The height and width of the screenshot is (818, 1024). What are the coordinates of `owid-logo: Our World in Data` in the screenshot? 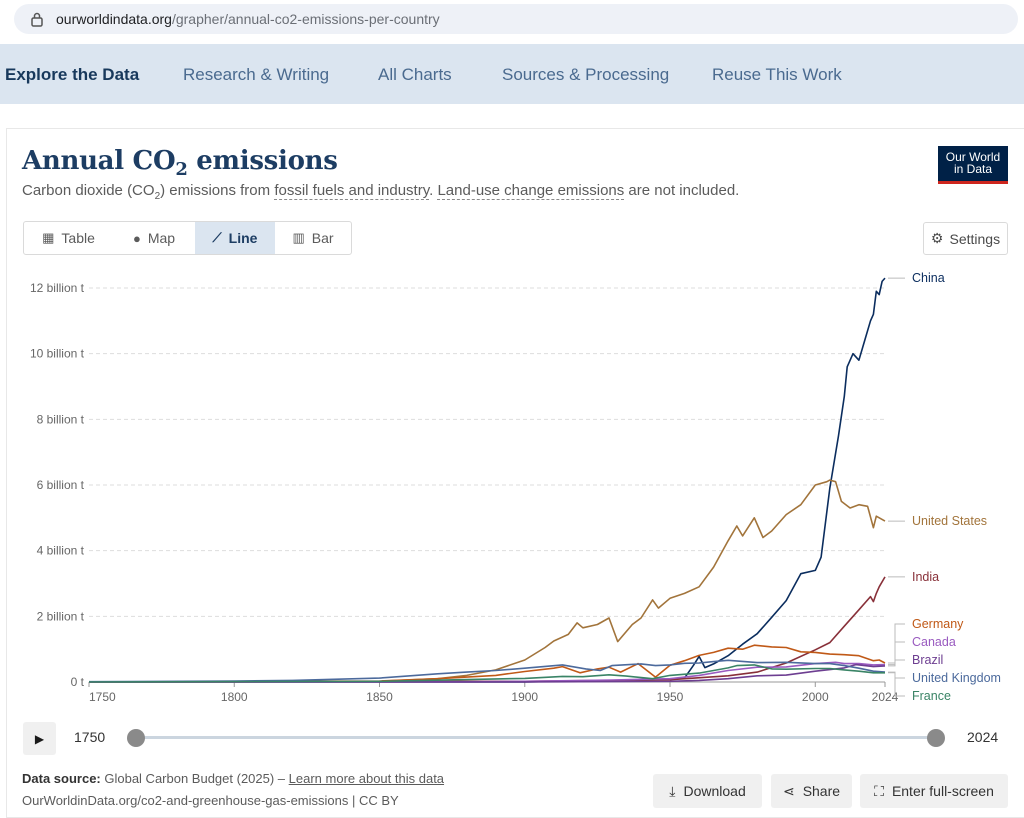 It's located at (973, 165).